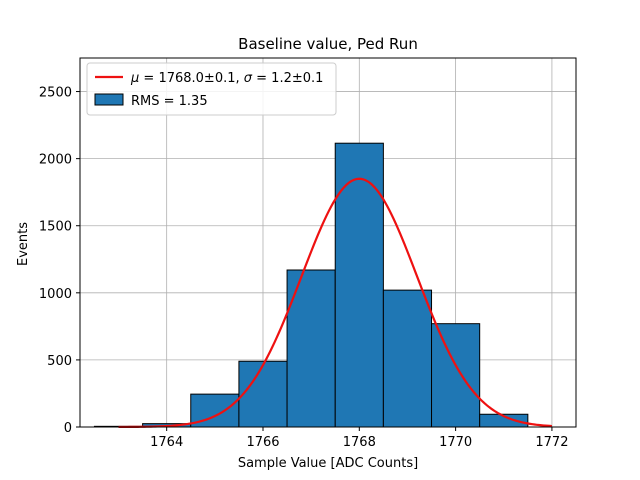 This screenshot has width=640, height=480. What do you see at coordinates (248, 78) in the screenshot?
I see `legend-sigma-symbol: σ` at bounding box center [248, 78].